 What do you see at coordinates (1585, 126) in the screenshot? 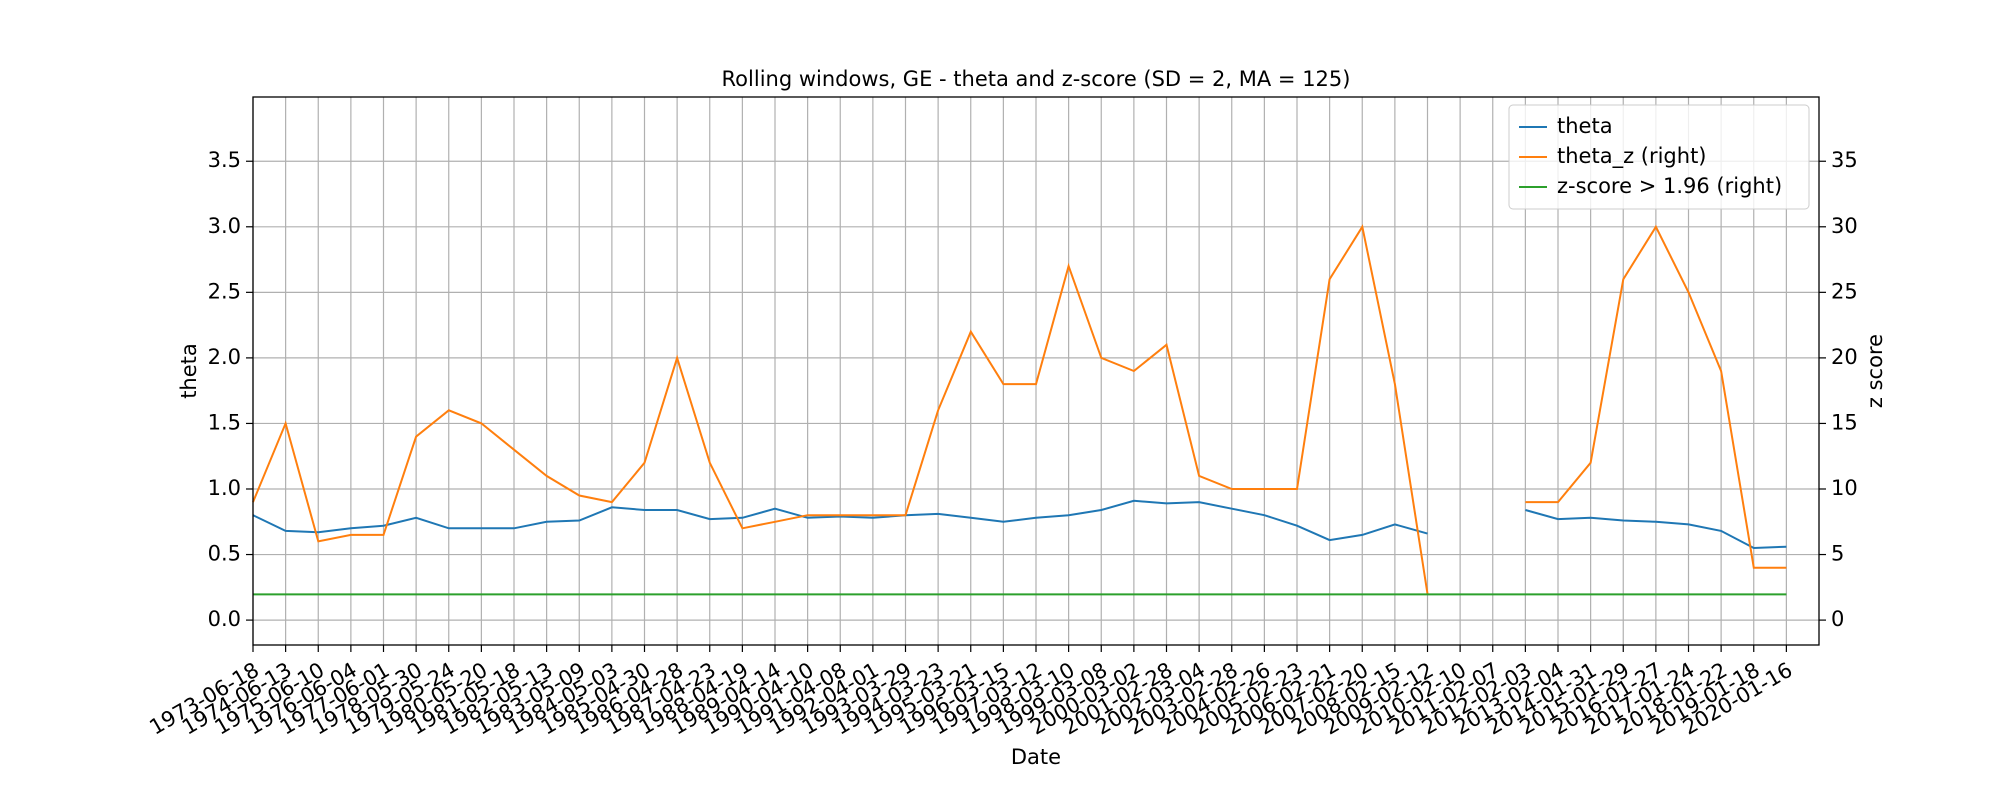
I see `legend-label: theta` at bounding box center [1585, 126].